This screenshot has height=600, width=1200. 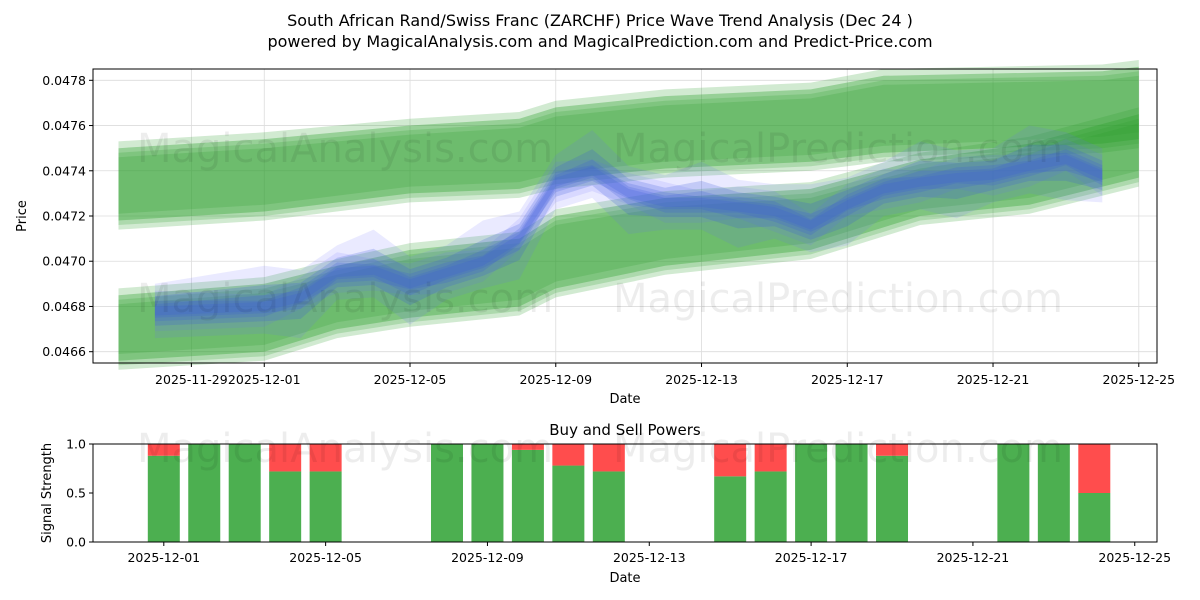 What do you see at coordinates (410, 379) in the screenshot?
I see `price-x-tick-label: 2025-12-05` at bounding box center [410, 379].